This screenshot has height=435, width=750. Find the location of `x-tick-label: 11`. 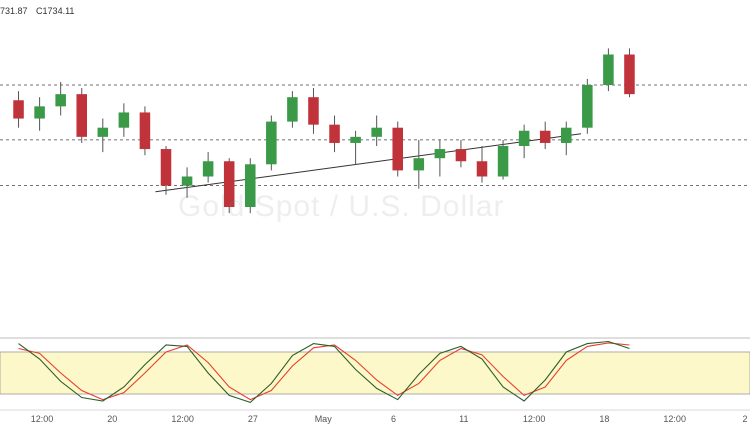

x-tick-label: 11 is located at coordinates (463, 419).